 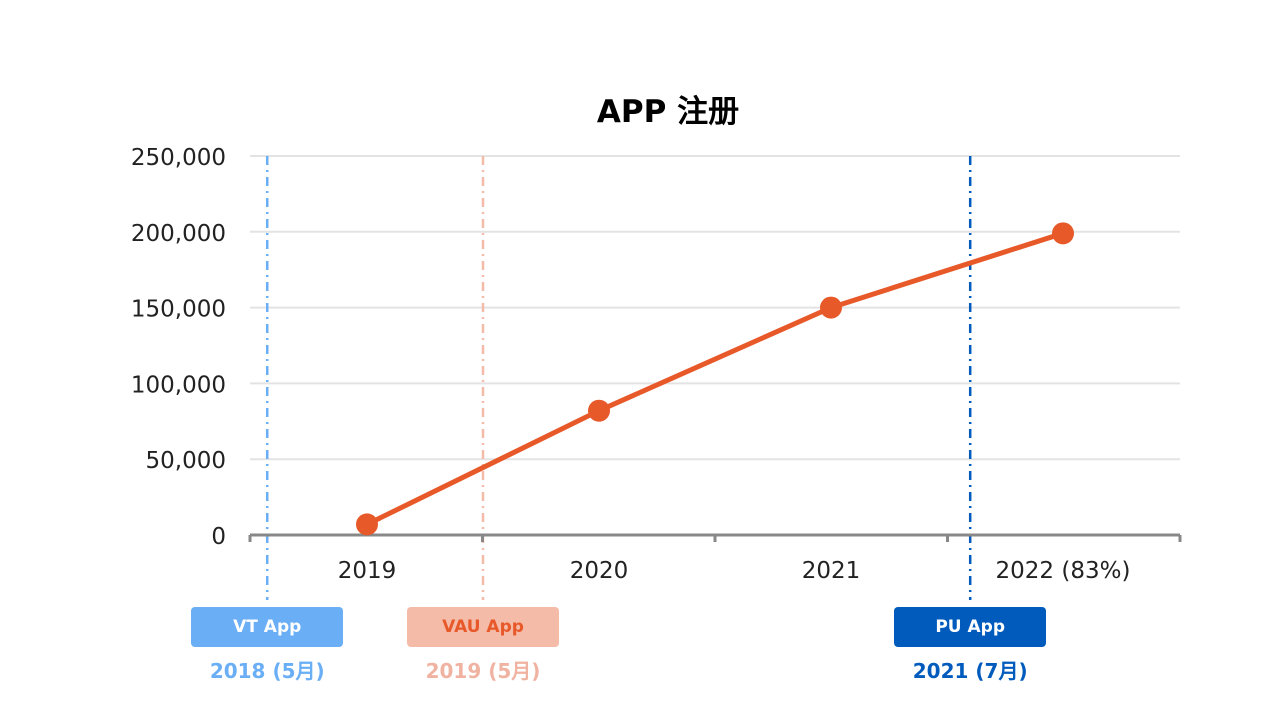 I want to click on milestone-badge: VT App, so click(x=267, y=627).